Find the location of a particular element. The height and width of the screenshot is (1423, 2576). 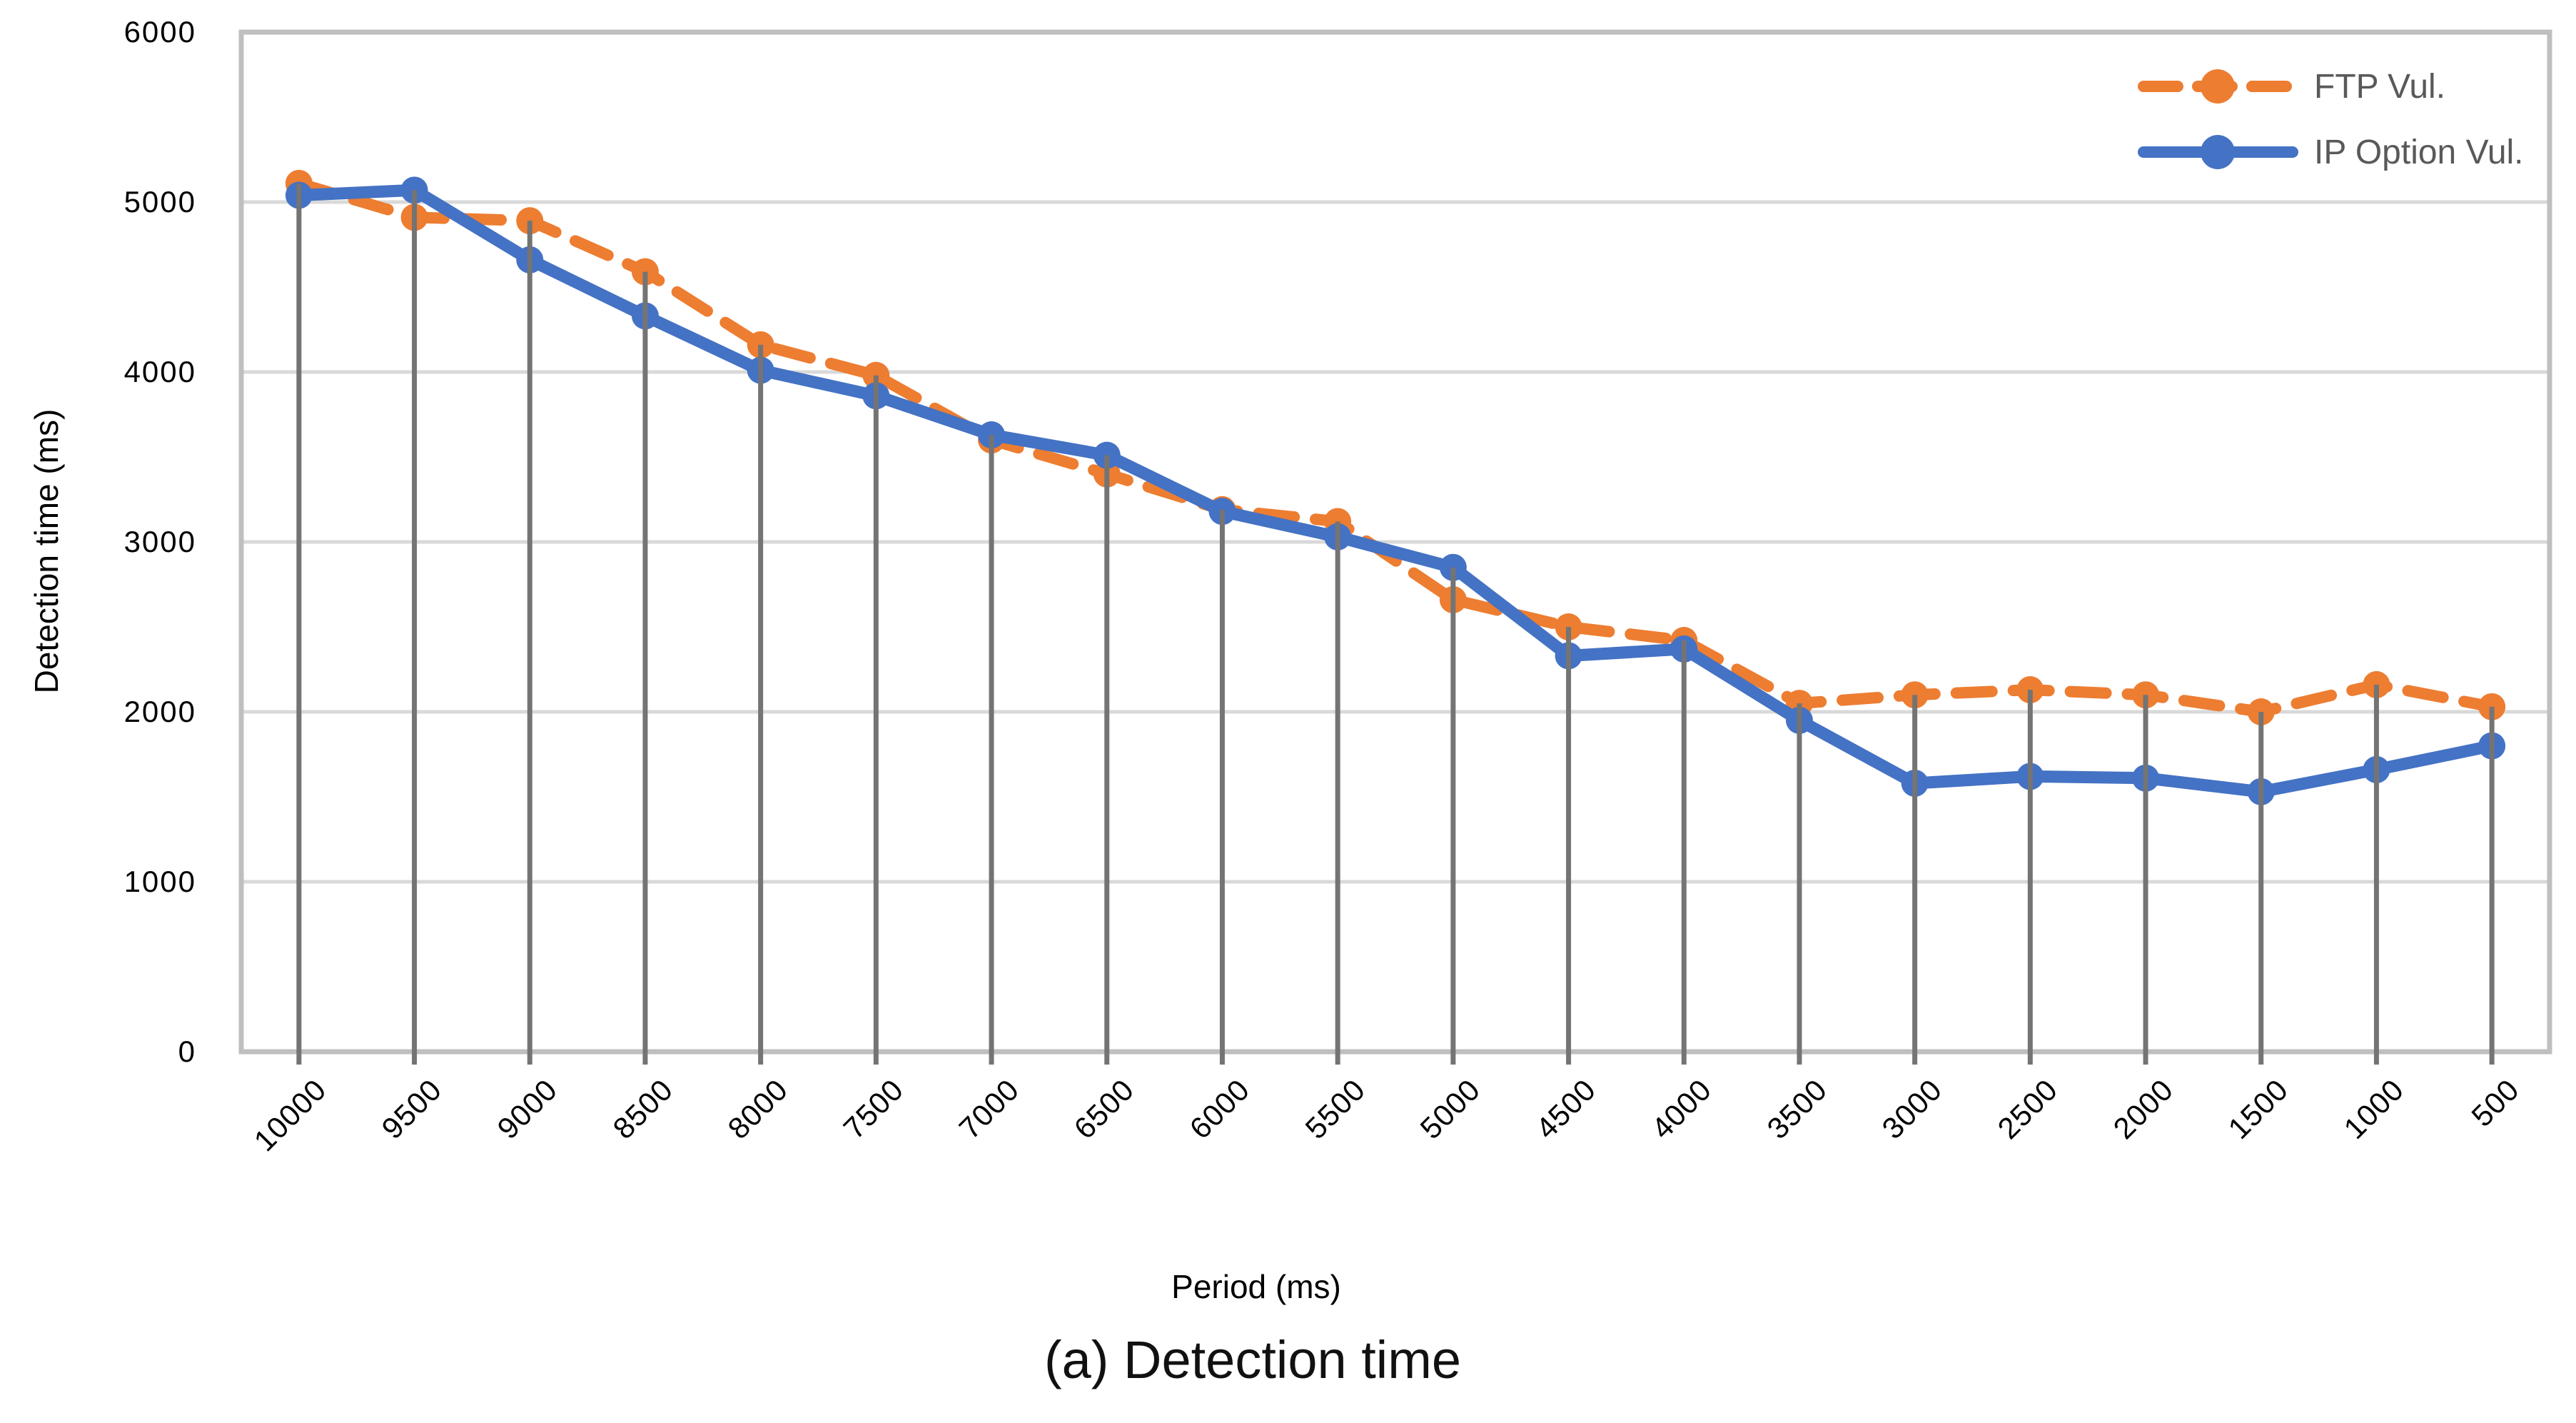

ip-option-vul-line-sample-icon is located at coordinates (2218, 152).